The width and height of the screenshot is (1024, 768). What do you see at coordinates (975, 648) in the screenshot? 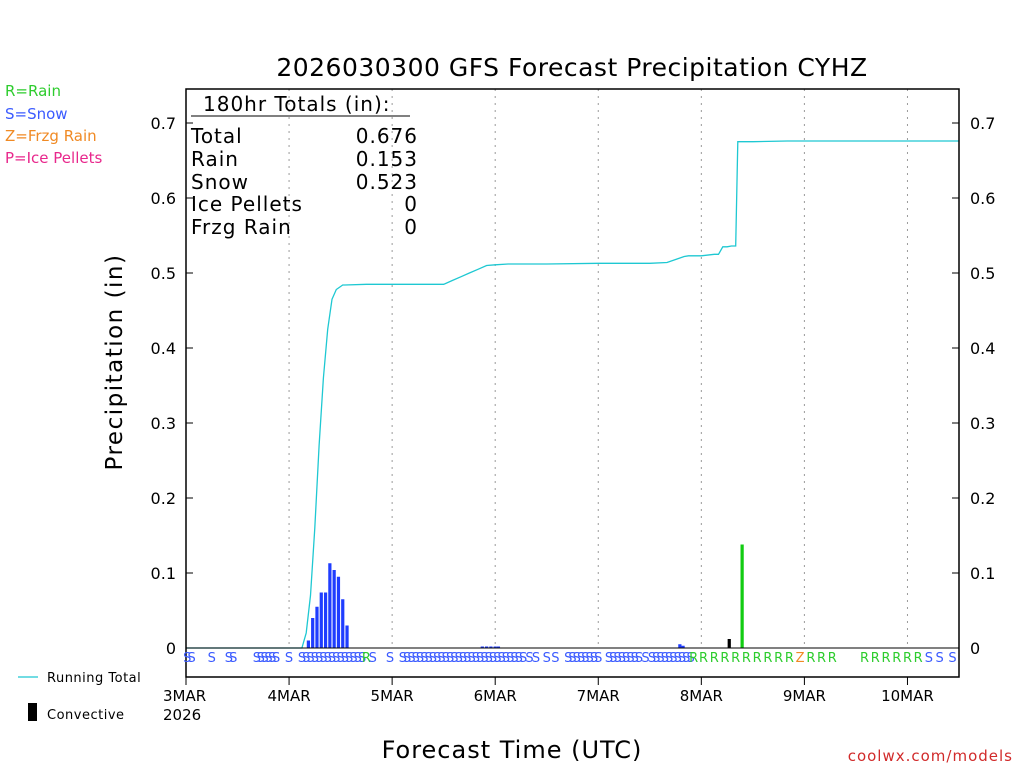
I see `y-tick-label-right: 0` at bounding box center [975, 648].